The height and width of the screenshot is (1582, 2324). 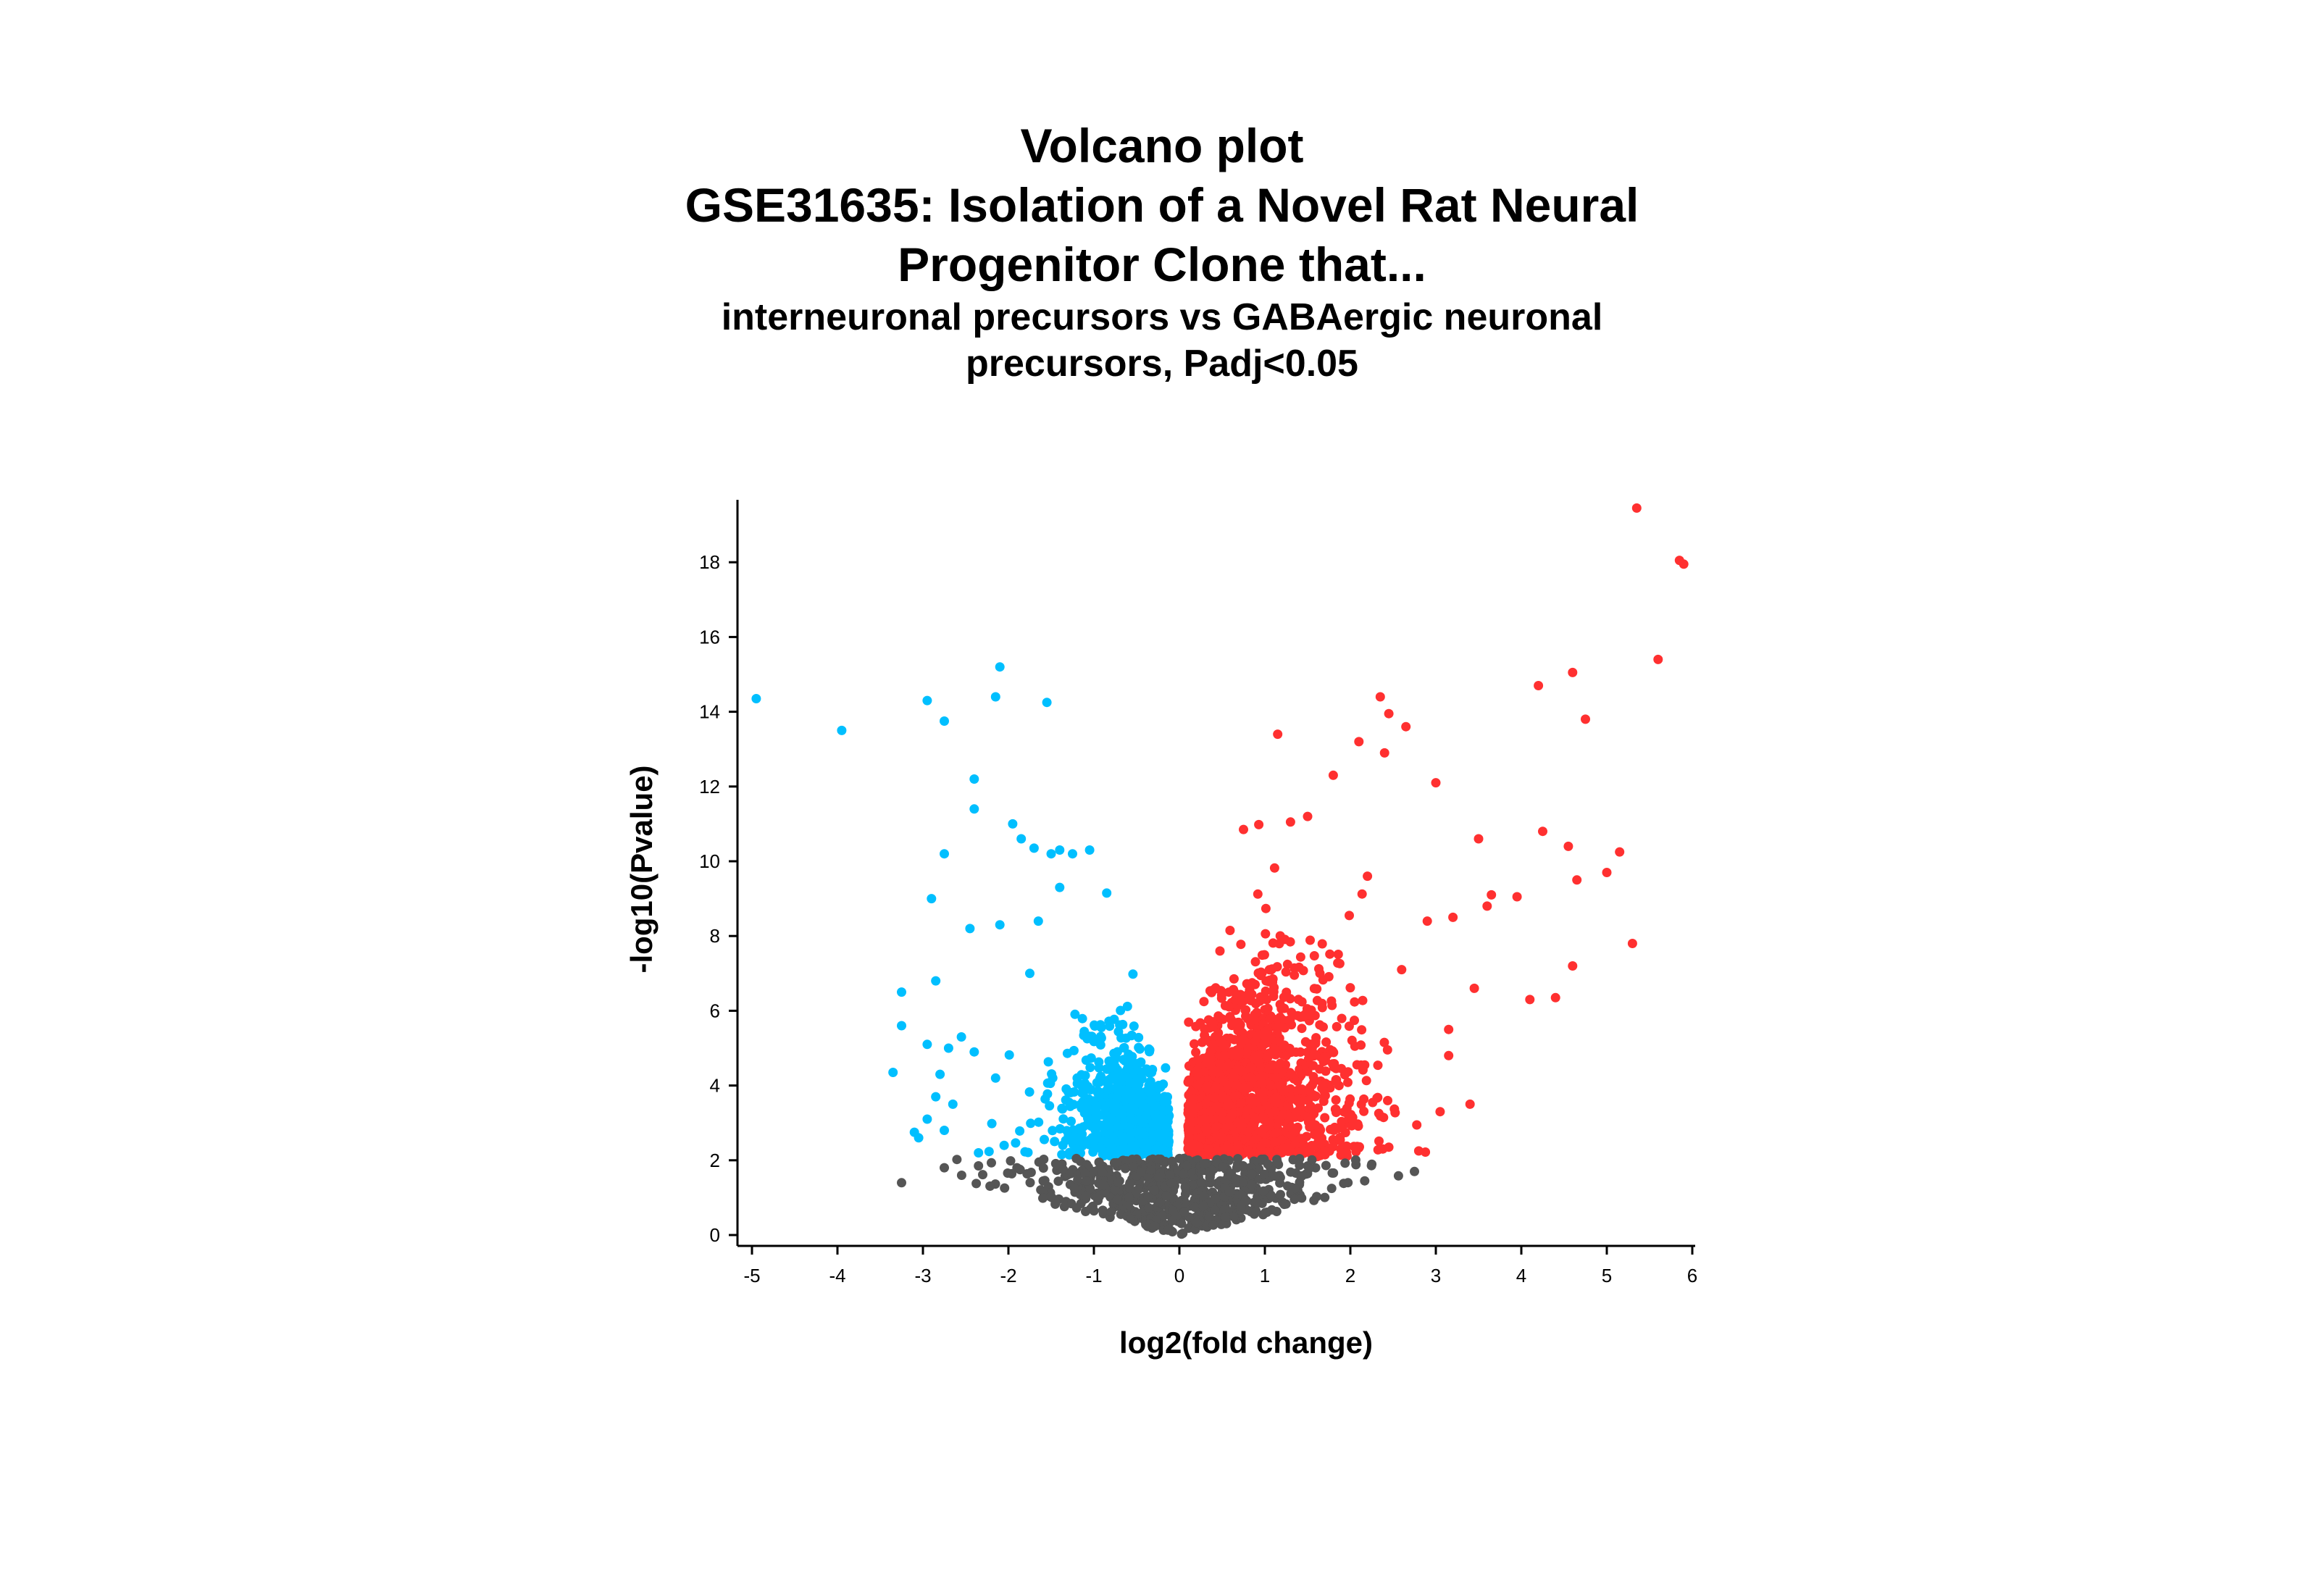 I want to click on x-tick-label: -1, so click(x=1093, y=1275).